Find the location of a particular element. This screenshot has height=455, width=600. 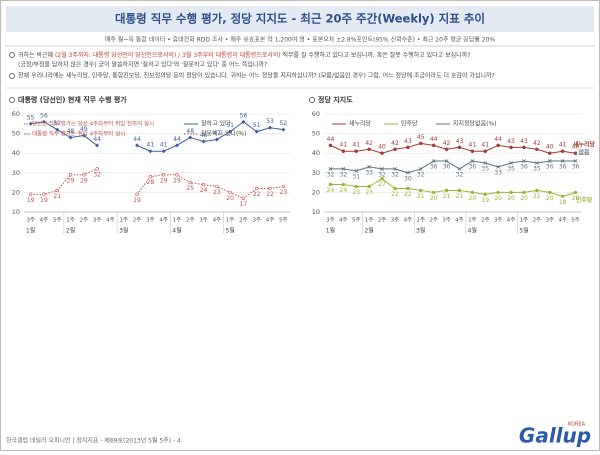

end-label: 민주당 is located at coordinates (584, 200).